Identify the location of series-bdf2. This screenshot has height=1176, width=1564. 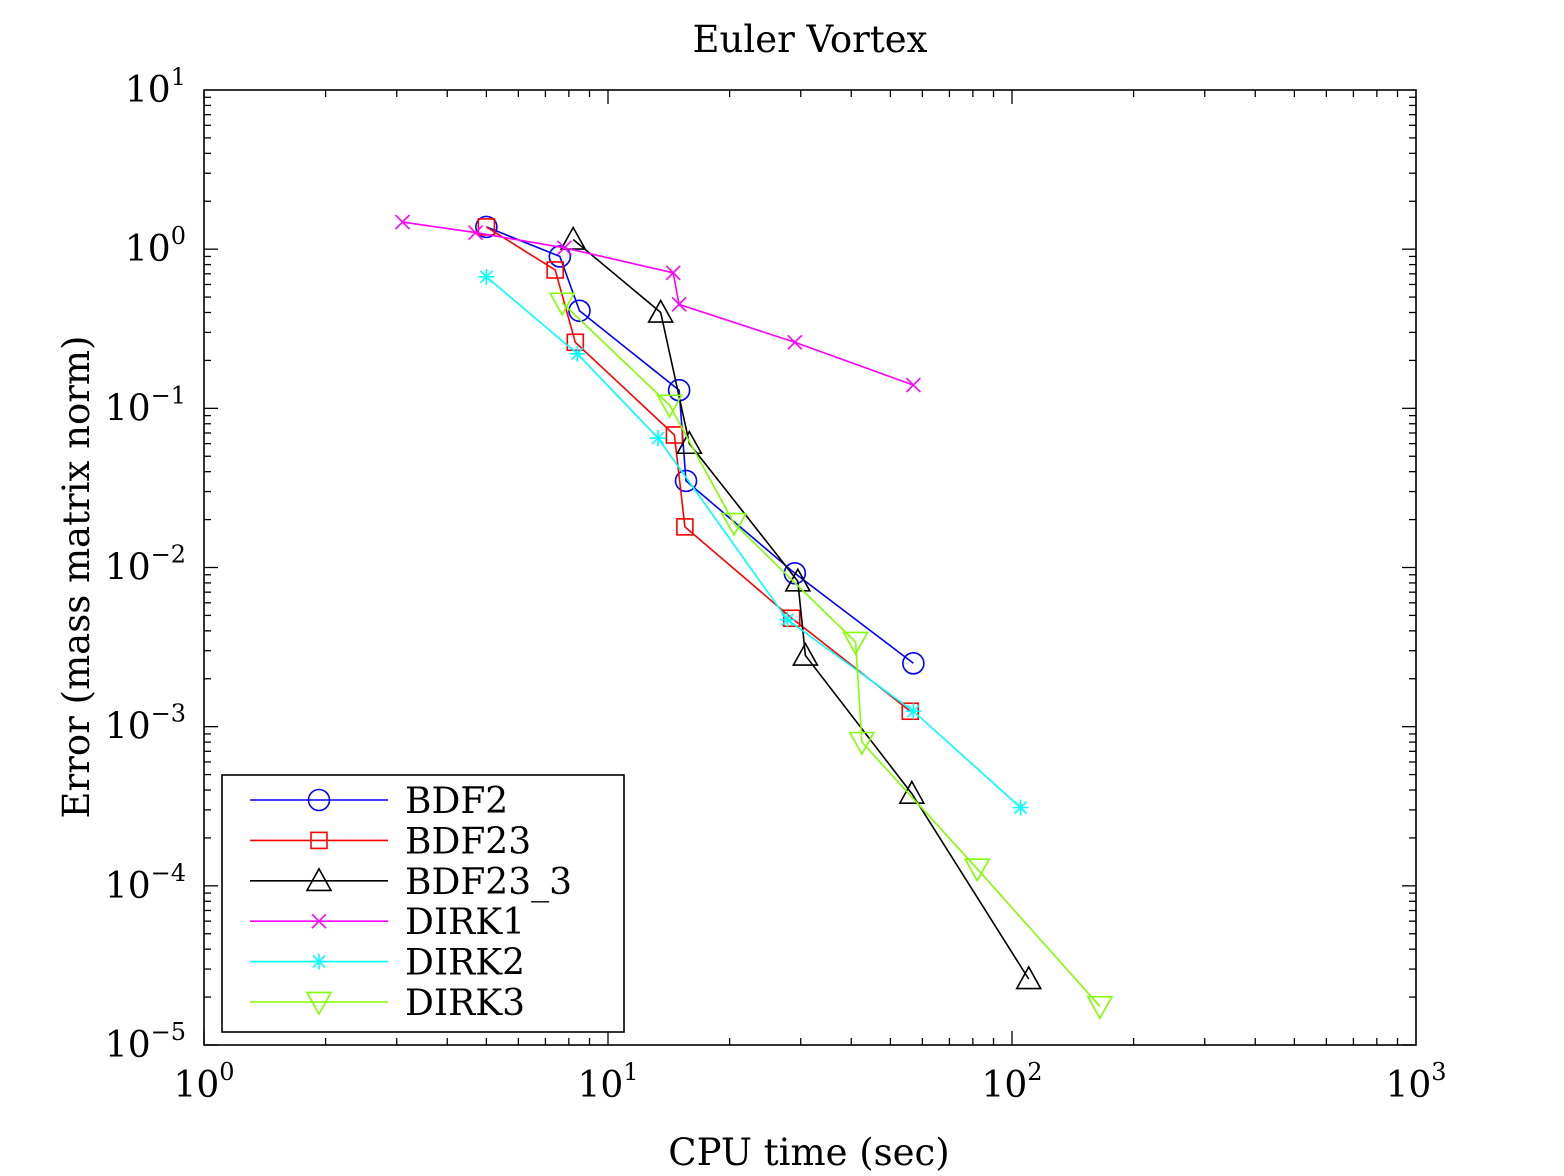
(700, 445).